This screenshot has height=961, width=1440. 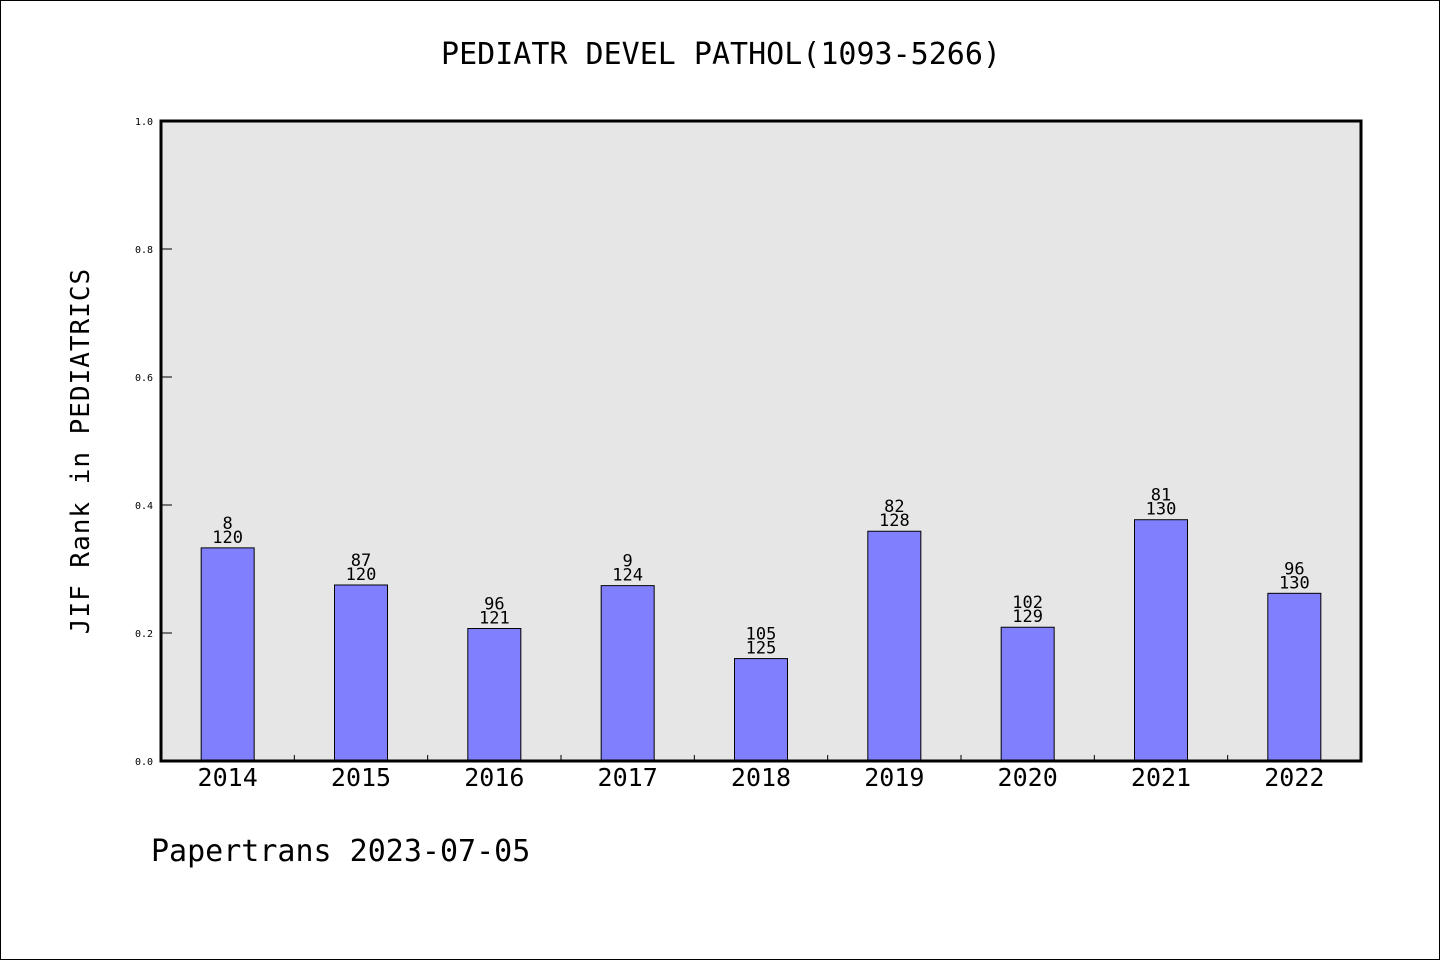 I want to click on bar-rank-label: 81, so click(x=1161, y=496).